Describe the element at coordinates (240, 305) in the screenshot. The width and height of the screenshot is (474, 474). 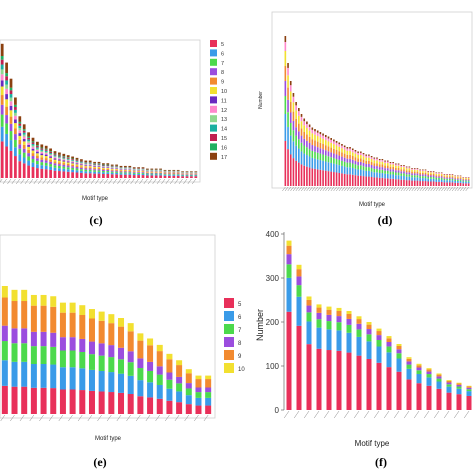
I see `legend-e-label-5: 5` at that location.